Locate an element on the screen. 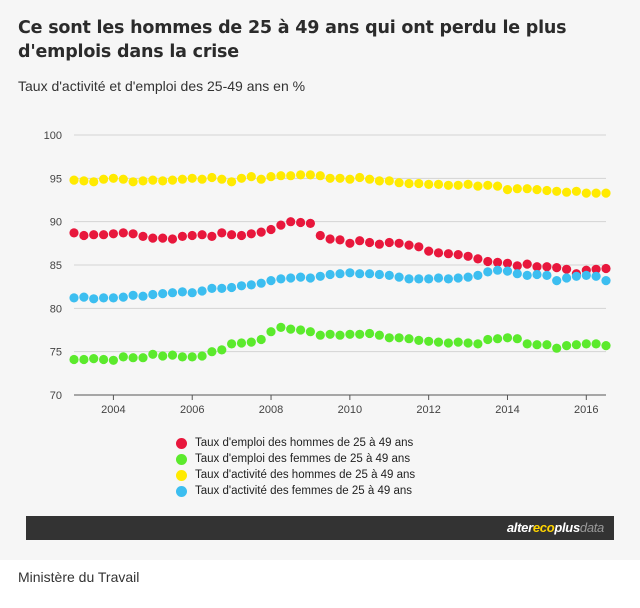  y-tick-label: 75 is located at coordinates (56, 353).